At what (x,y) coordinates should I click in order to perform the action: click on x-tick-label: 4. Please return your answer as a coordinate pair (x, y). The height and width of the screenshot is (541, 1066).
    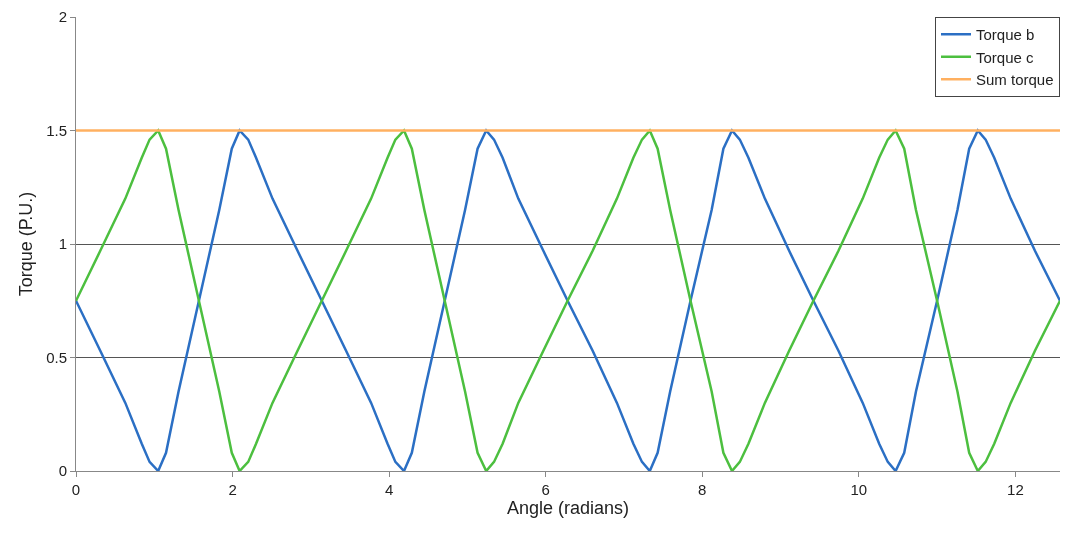
    Looking at the image, I should click on (389, 489).